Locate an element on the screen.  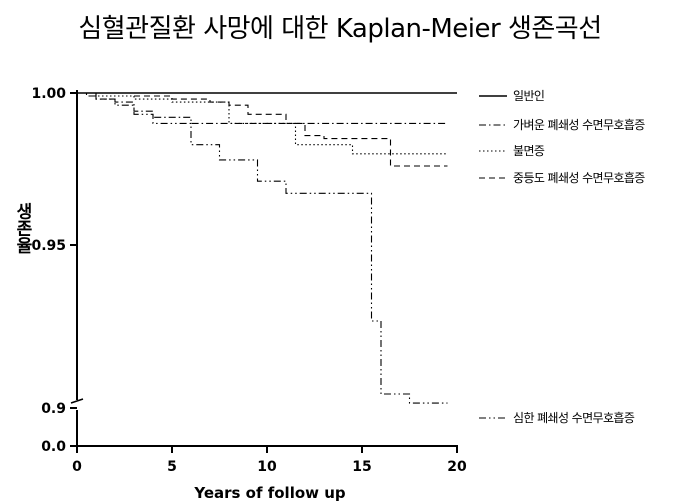
x-tick-label: 10 is located at coordinates (267, 467).